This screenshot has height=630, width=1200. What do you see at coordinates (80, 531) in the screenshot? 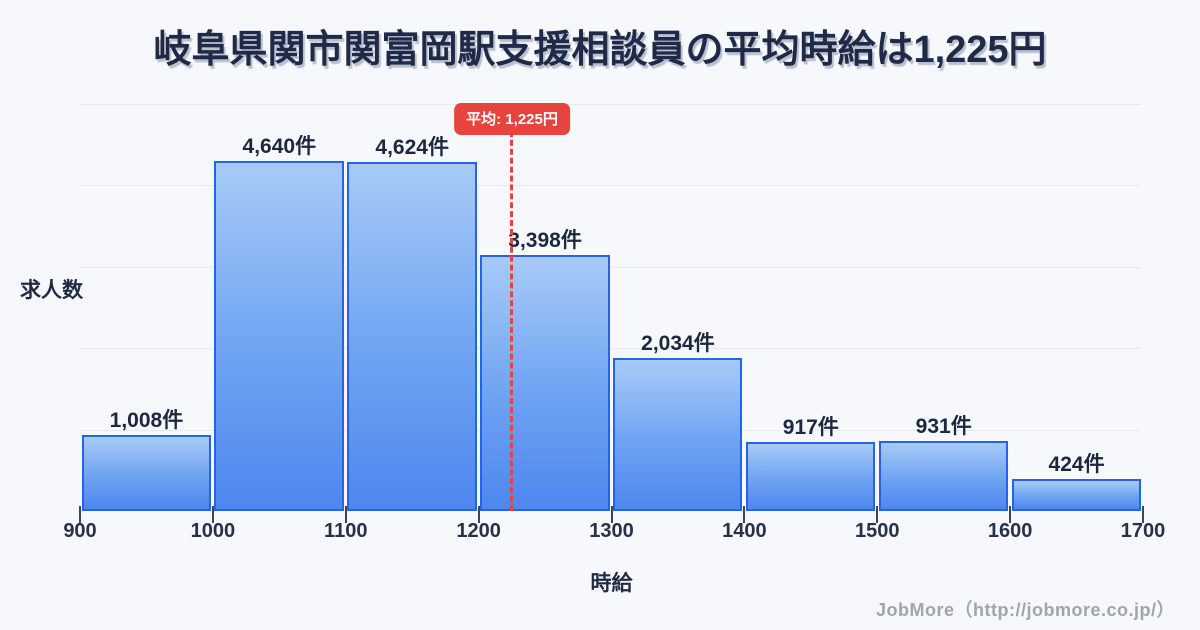
I see `x-axis-tick-label: 900` at bounding box center [80, 531].